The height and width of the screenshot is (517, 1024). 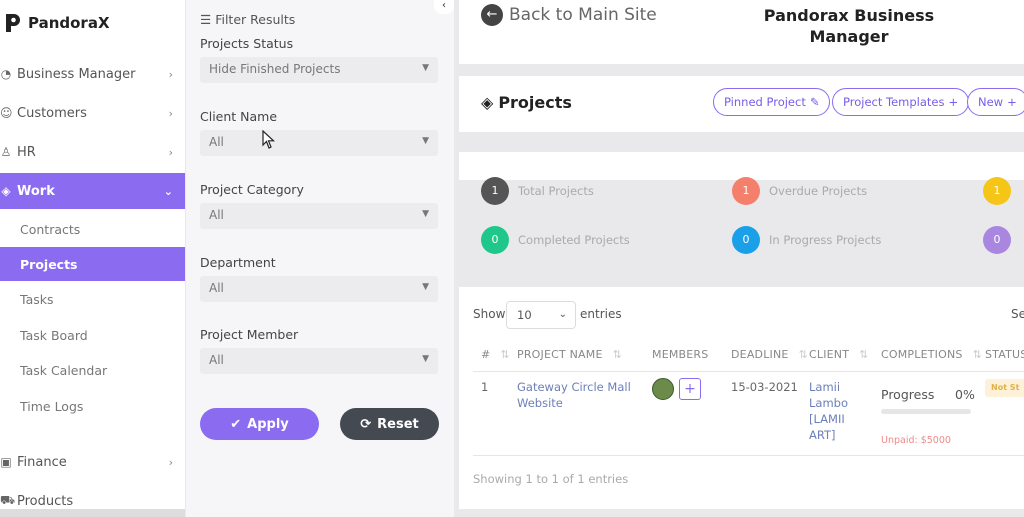 What do you see at coordinates (489, 314) in the screenshot?
I see `show-label: Show` at bounding box center [489, 314].